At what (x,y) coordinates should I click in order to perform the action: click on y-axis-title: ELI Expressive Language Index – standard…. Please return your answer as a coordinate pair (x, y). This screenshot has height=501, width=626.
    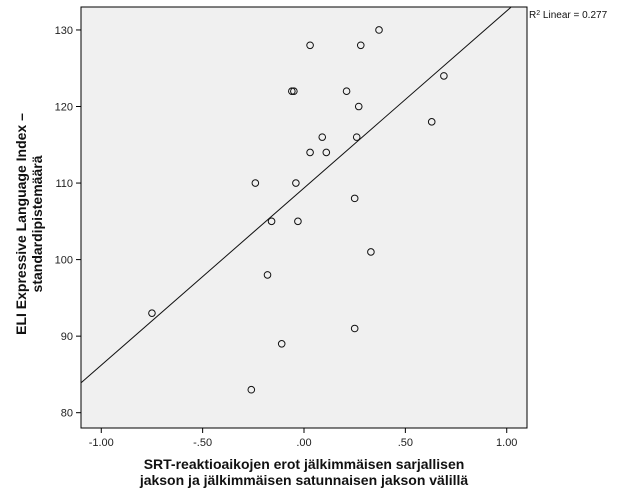
    Looking at the image, I should click on (29, 224).